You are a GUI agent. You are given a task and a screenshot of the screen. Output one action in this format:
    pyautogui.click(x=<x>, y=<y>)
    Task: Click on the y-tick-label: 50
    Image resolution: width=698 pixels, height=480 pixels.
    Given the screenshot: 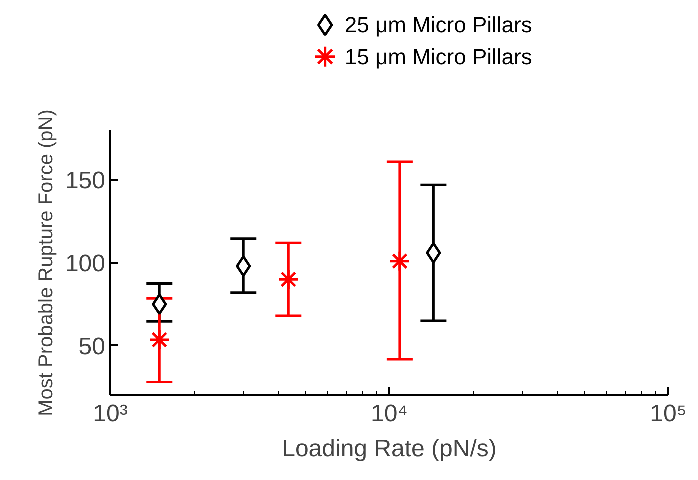 What is the action you would take?
    pyautogui.click(x=92, y=346)
    